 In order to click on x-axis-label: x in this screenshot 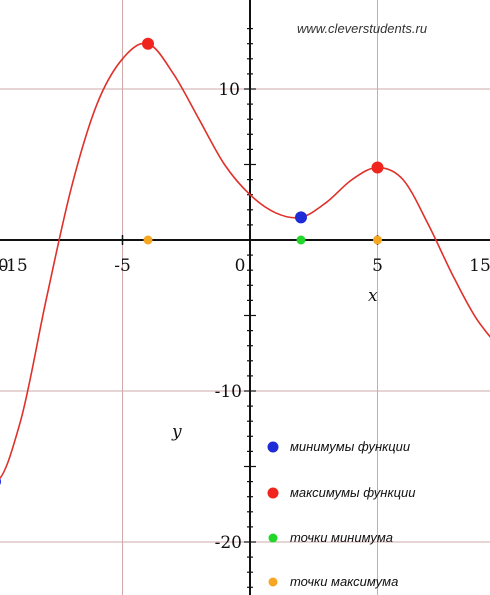, I will do `click(373, 296)`.